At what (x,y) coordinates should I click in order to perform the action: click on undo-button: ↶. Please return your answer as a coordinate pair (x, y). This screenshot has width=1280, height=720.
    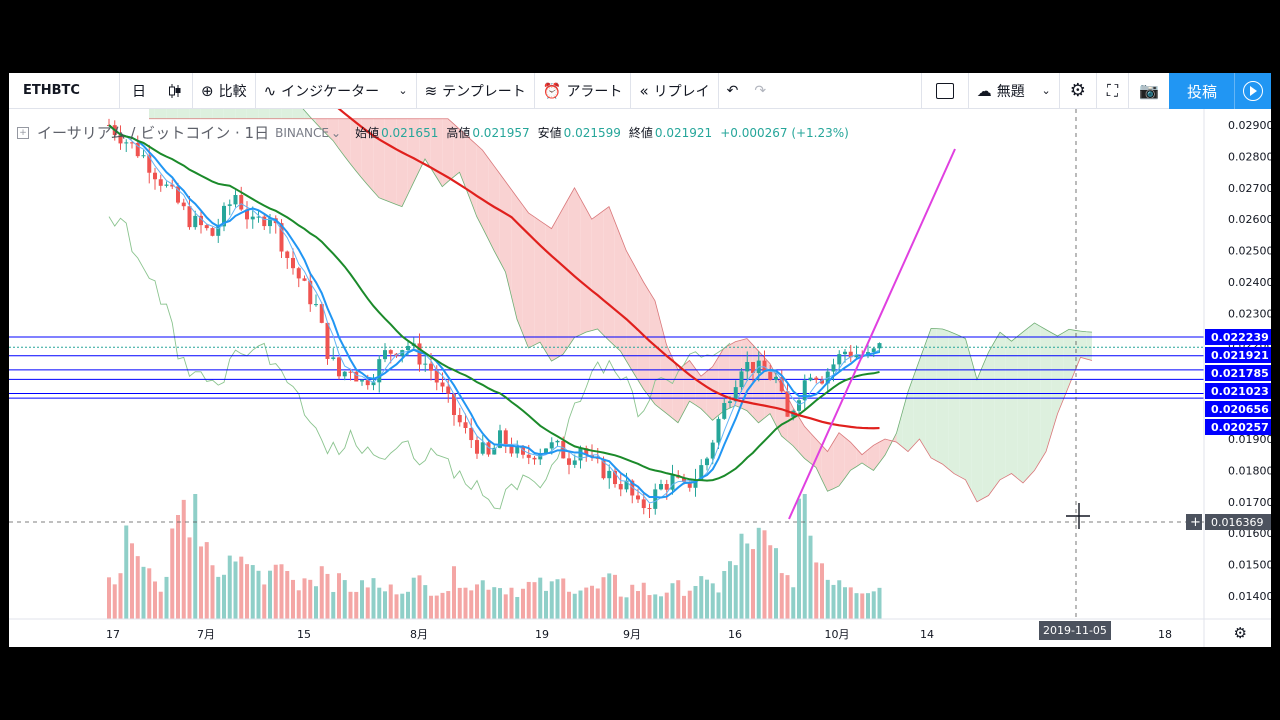
    Looking at the image, I should click on (733, 91).